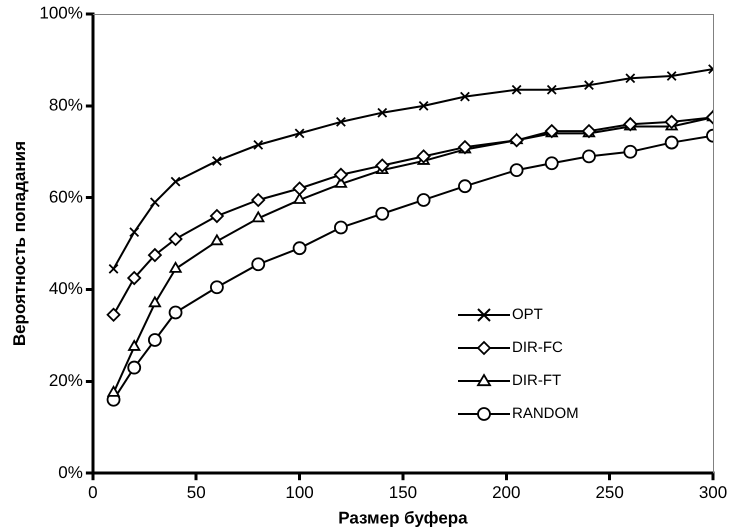 This screenshot has height=531, width=733. What do you see at coordinates (65, 380) in the screenshot?
I see `y-tick-label: 20%` at bounding box center [65, 380].